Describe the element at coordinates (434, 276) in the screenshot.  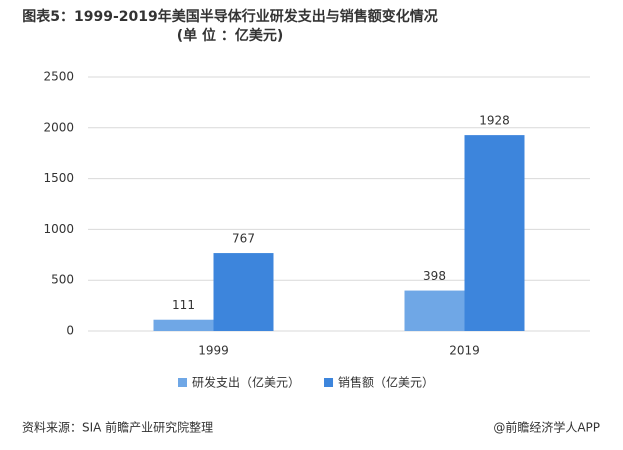
I see `value-label: 398` at that location.